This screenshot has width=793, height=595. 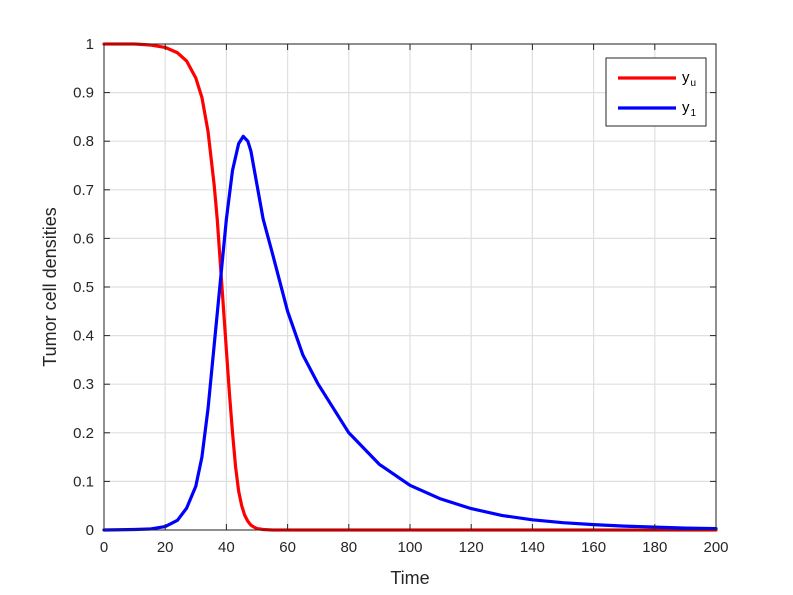 I want to click on y-tick-label: 0.1, so click(x=83, y=481).